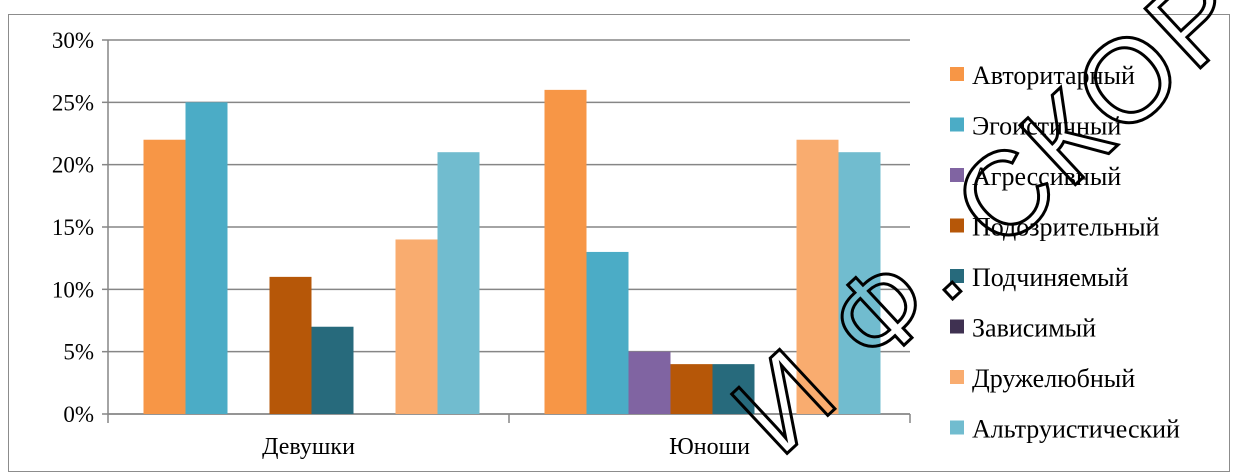  What do you see at coordinates (78, 352) in the screenshot?
I see `y-tick-label: 5%` at bounding box center [78, 352].